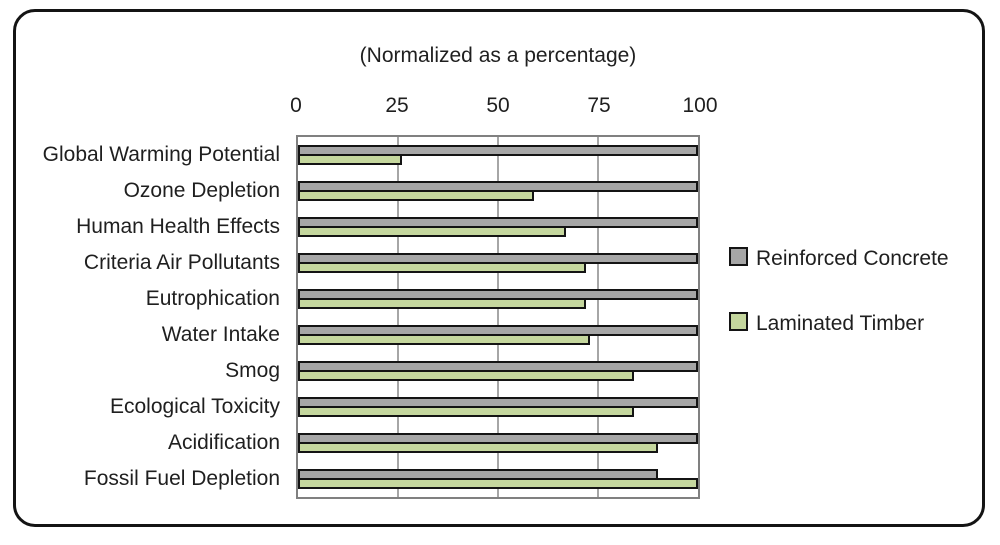 The image size is (1000, 545). I want to click on x-tick-label: 25, so click(397, 105).